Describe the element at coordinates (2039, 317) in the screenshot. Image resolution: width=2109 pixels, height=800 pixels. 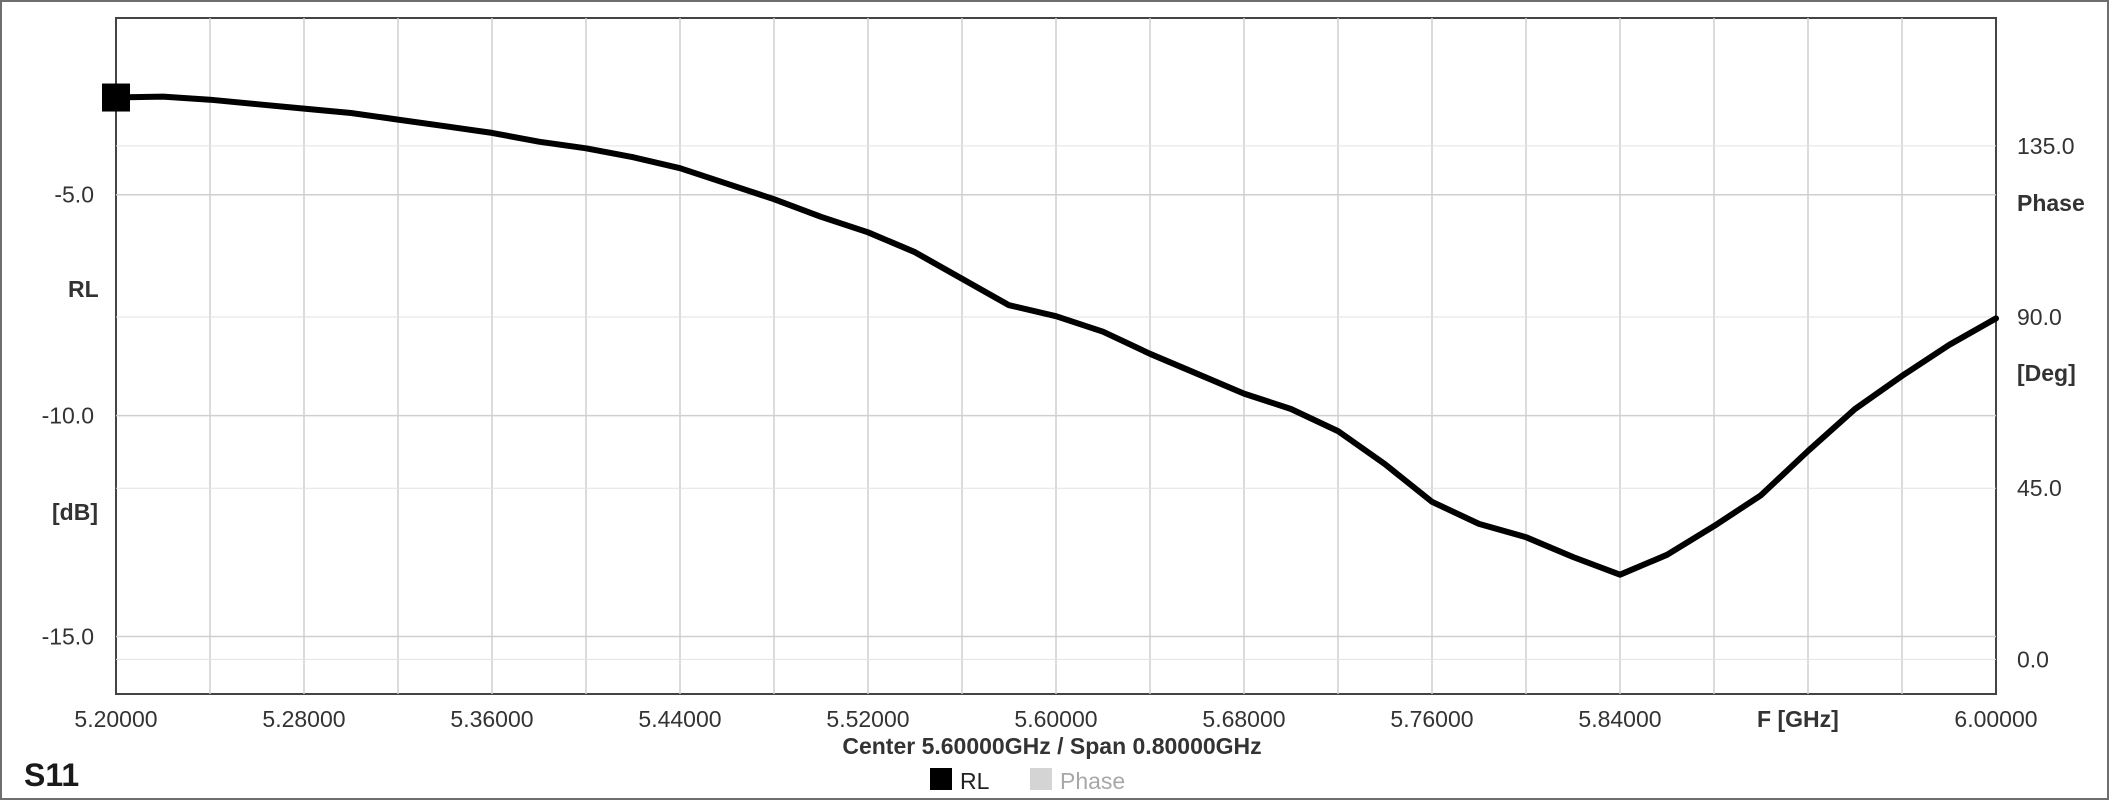
I see `y-right-tick-label: 90.0` at that location.